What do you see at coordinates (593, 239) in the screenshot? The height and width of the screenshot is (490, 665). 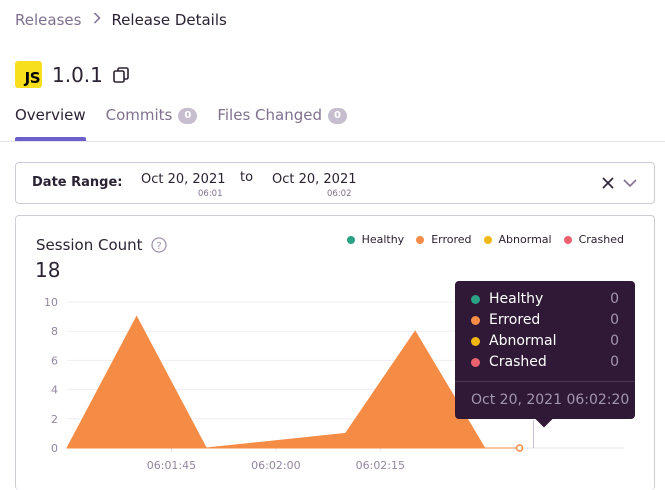 I see `legend-item-crashed: Crashed` at bounding box center [593, 239].